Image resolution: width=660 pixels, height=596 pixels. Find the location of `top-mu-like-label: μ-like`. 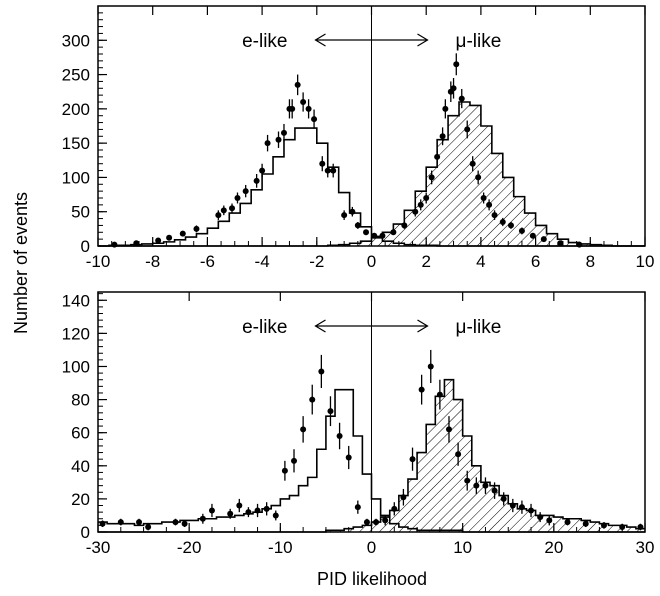

top-mu-like-label: μ-like is located at coordinates (479, 41).